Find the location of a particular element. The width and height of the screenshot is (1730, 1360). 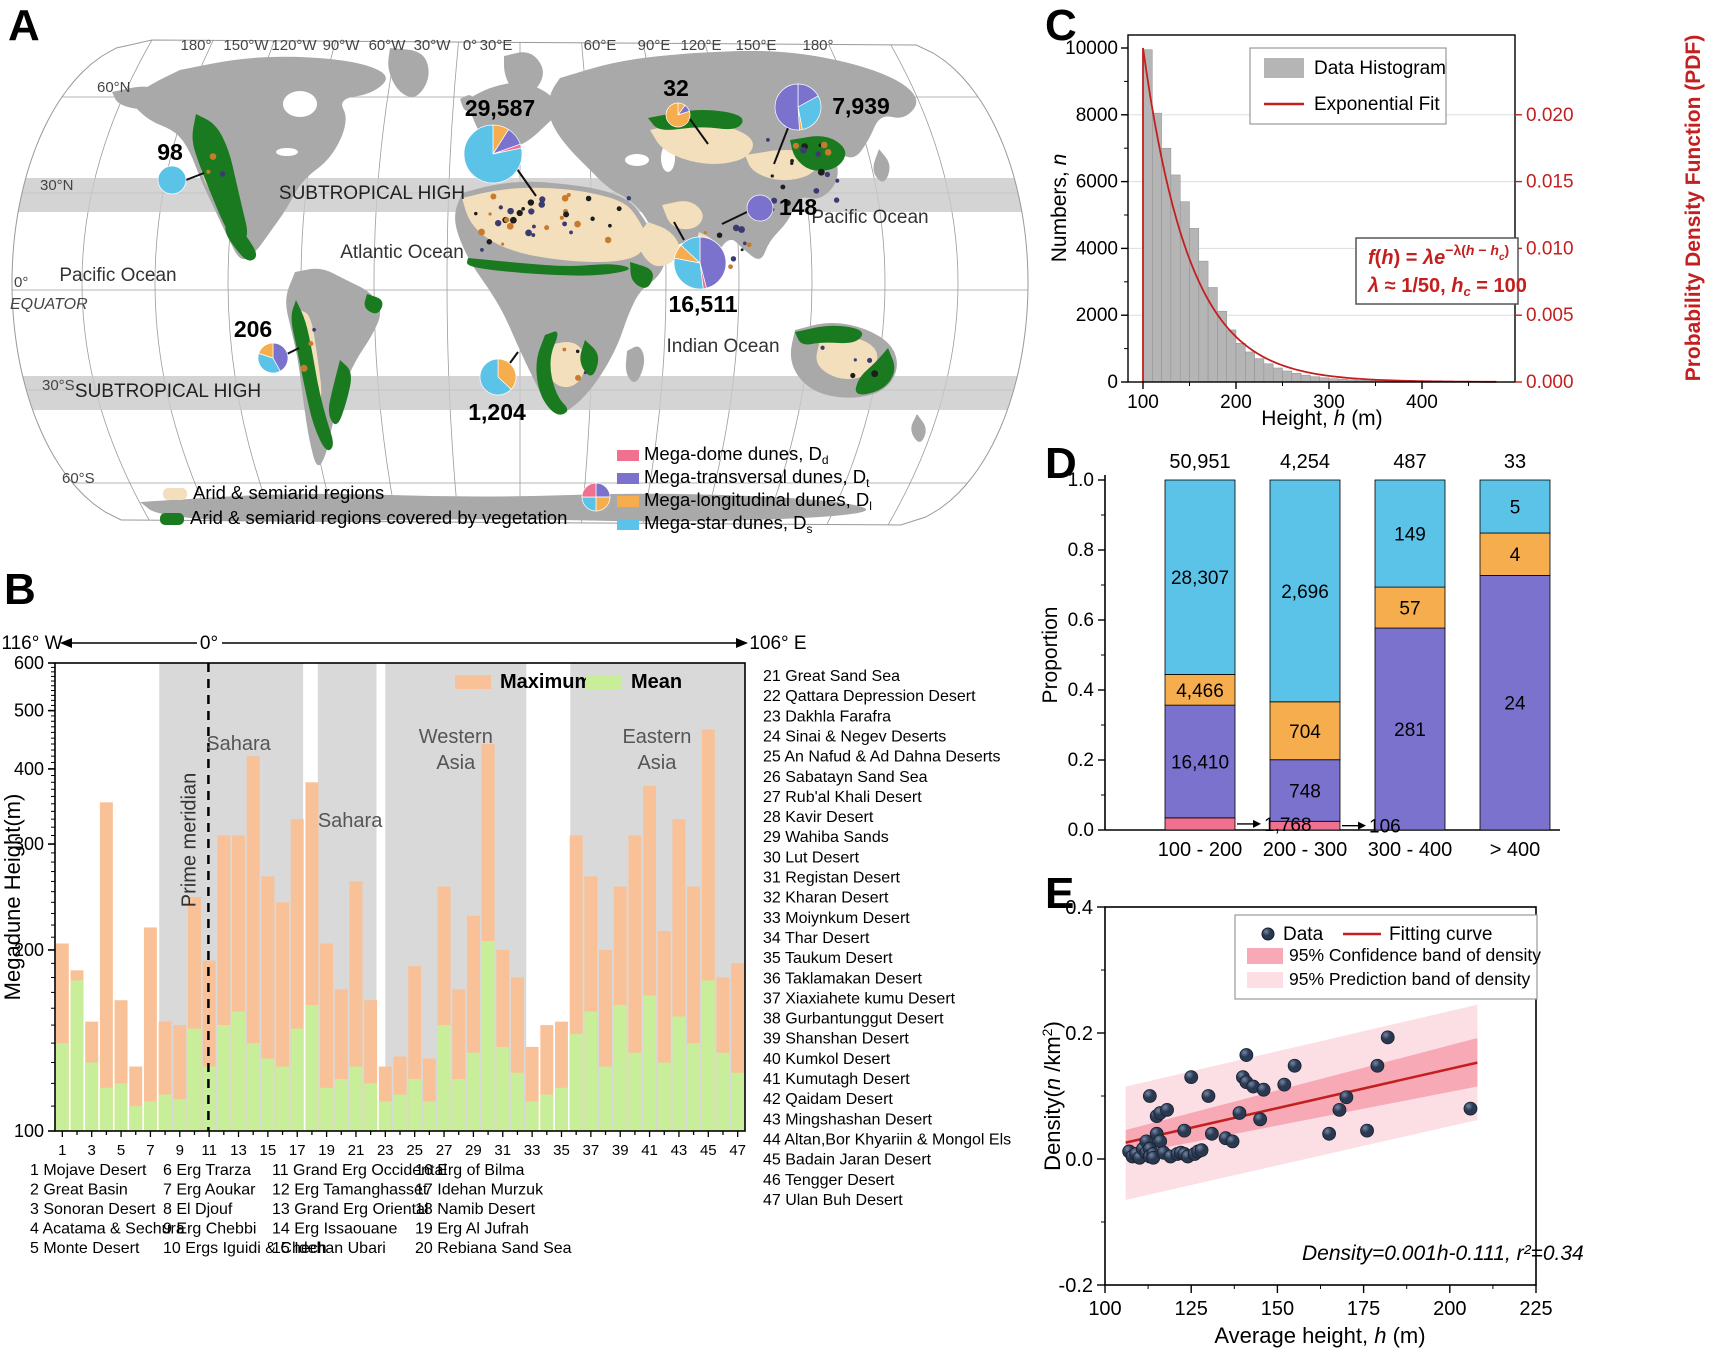

stack-segment-longitudinal is located at coordinates (1410, 607).